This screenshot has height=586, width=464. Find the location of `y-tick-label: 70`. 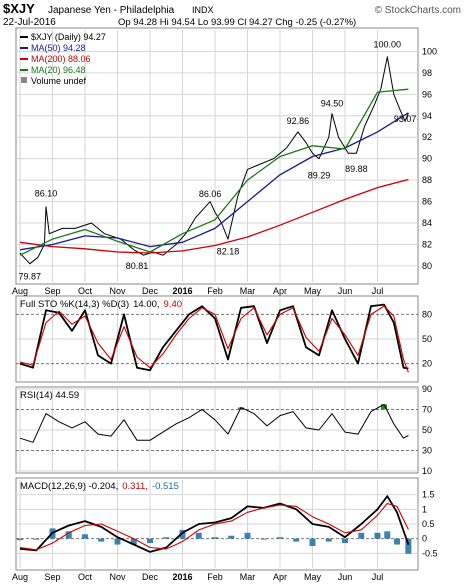

y-tick-label: 70 is located at coordinates (427, 410).